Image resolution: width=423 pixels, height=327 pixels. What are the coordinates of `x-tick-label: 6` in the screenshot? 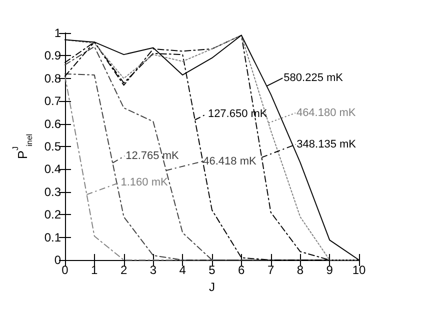 It's located at (242, 270).